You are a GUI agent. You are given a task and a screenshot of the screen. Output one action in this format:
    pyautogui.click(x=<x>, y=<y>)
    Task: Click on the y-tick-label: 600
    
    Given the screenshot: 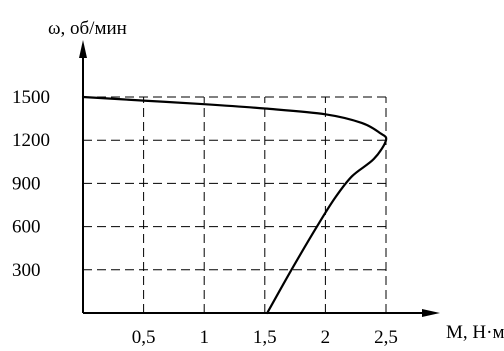 What is the action you would take?
    pyautogui.click(x=26, y=227)
    